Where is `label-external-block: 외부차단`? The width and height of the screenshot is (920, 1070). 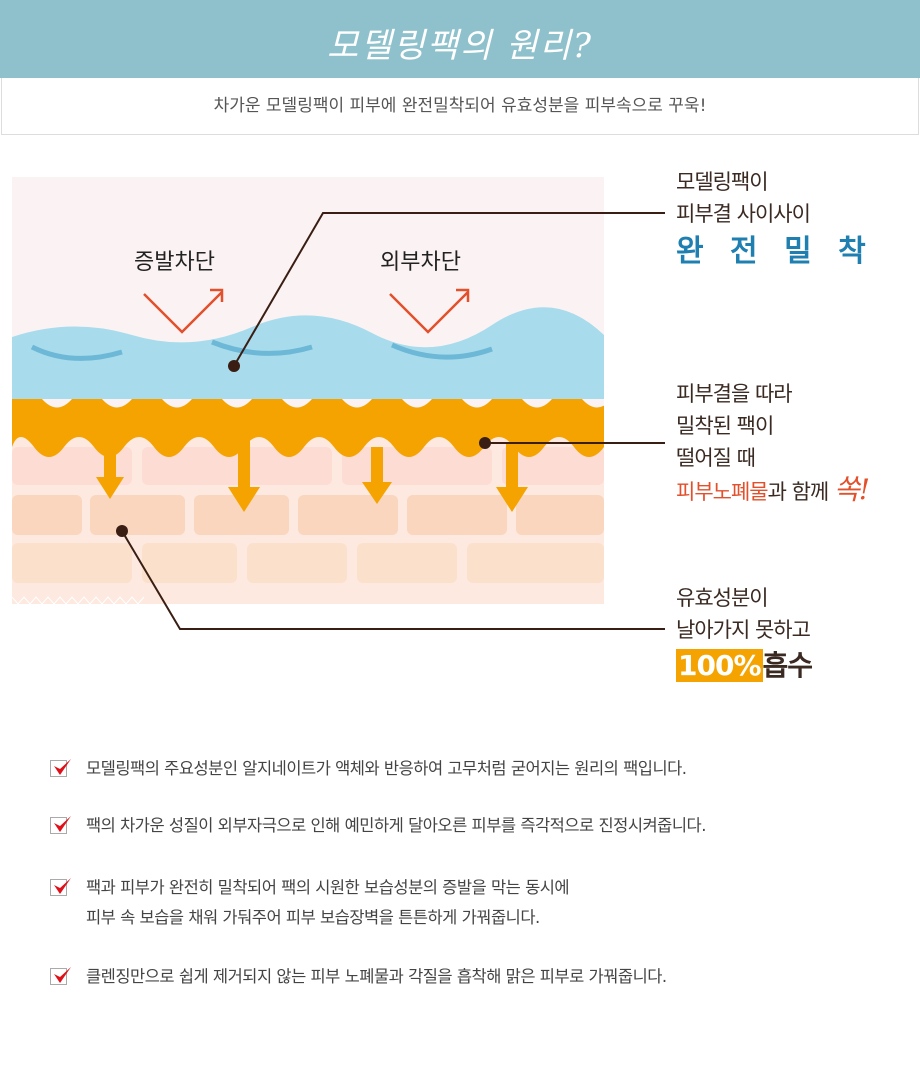 label-external-block: 외부차단 is located at coordinates (420, 262).